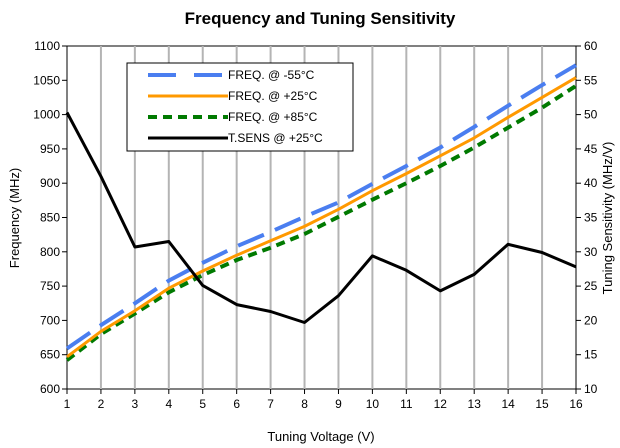 This screenshot has height=448, width=620. I want to click on y-tick-label: 650, so click(50, 355).